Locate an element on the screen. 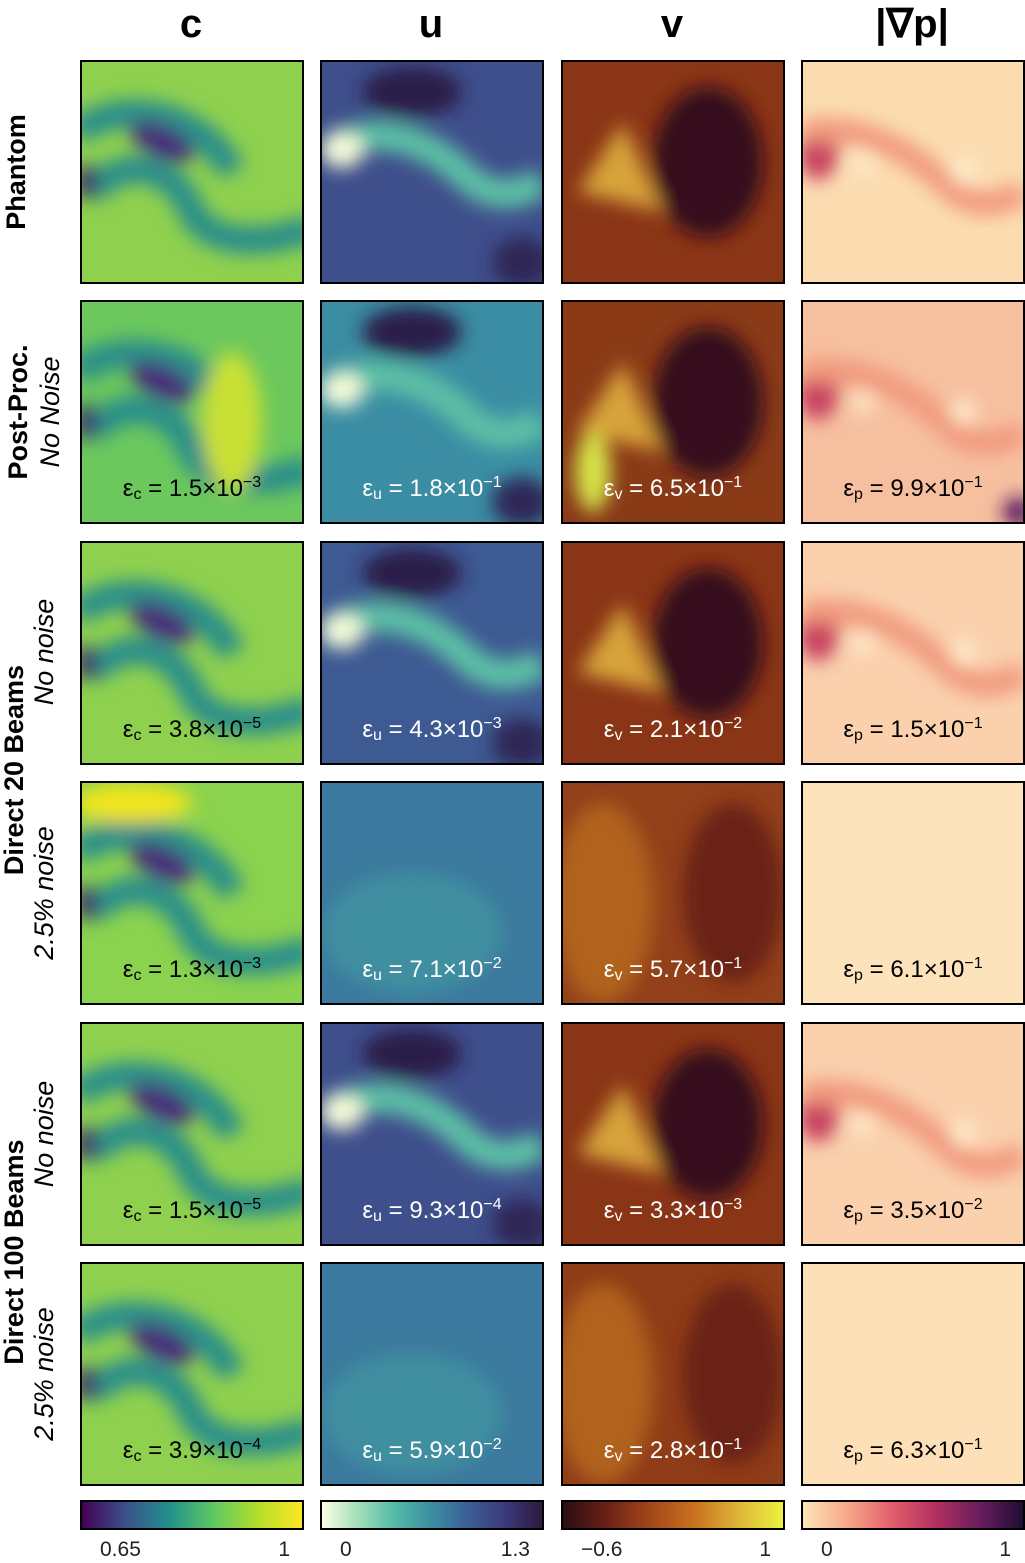 This screenshot has width=1025, height=1563. colorbar-tick-label: −0.6 is located at coordinates (602, 1549).